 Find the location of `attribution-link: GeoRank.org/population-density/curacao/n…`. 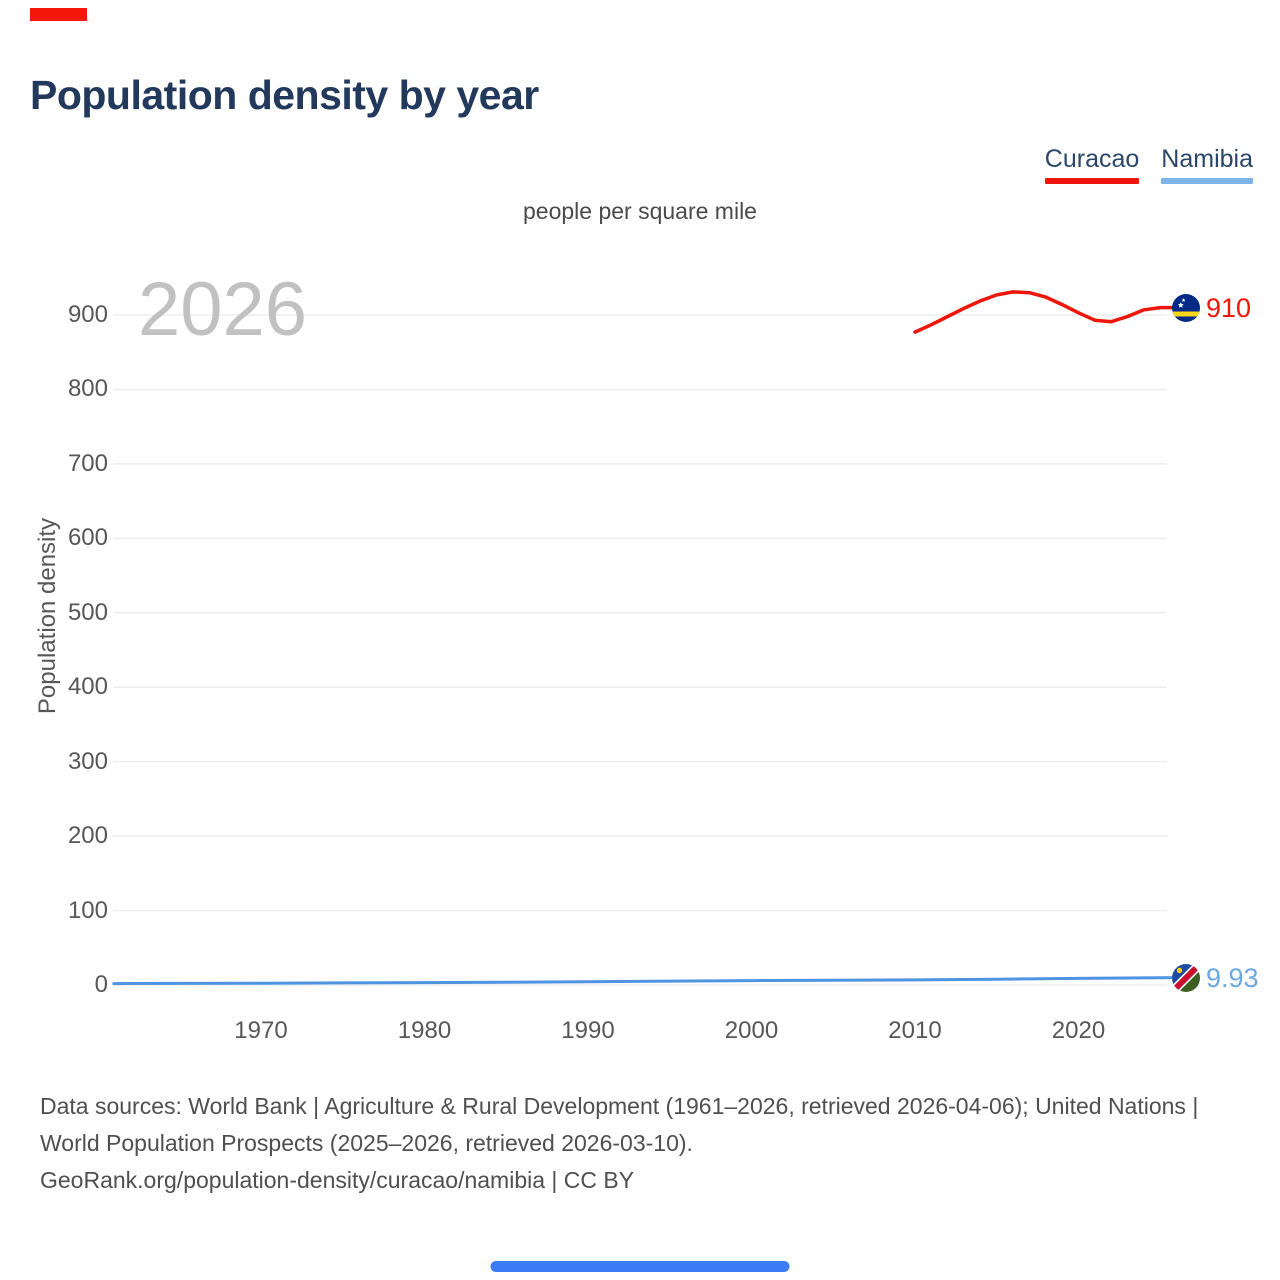

attribution-link: GeoRank.org/population-density/curacao/n… is located at coordinates (337, 1180).